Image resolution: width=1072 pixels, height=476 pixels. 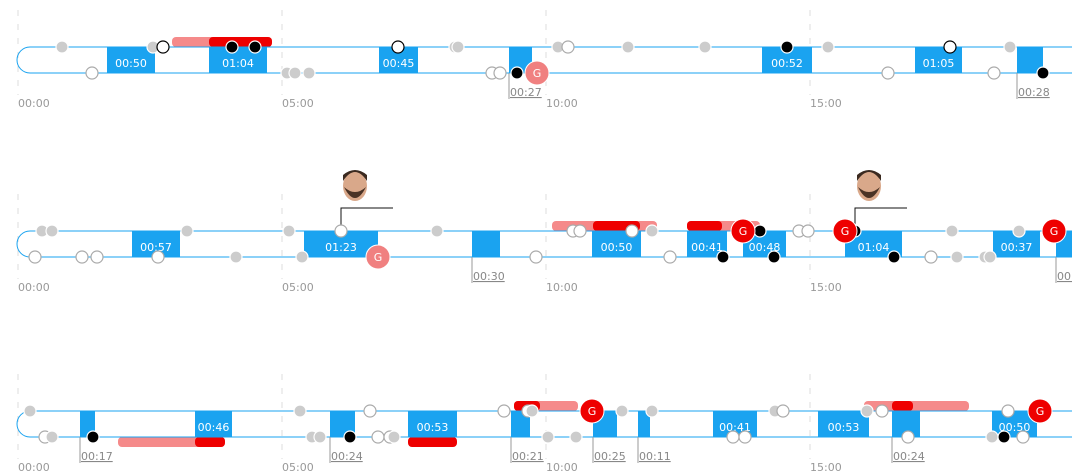 I want to click on powerplay-label: 00:, so click(x=1064, y=276).